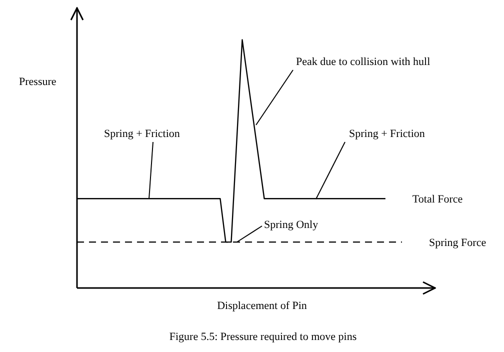 The height and width of the screenshot is (352, 504). Describe the element at coordinates (291, 224) in the screenshot. I see `annotation: Spring Only` at that location.